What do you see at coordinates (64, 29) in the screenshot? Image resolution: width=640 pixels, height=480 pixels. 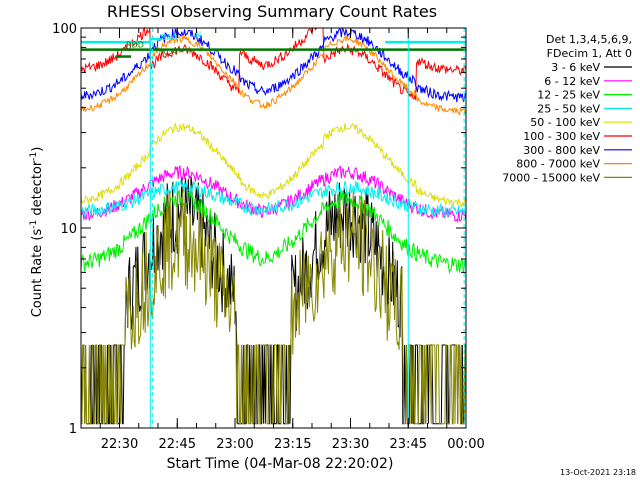 I see `y-tick-label: 100` at bounding box center [64, 29].